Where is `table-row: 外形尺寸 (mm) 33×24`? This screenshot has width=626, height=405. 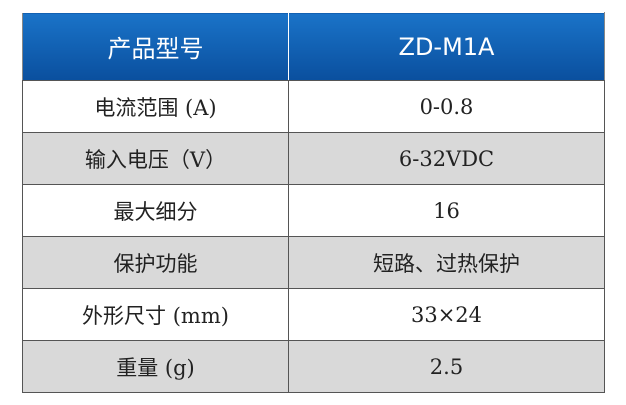
table-row: 外形尺寸 (mm) 33×24 is located at coordinates (313, 314).